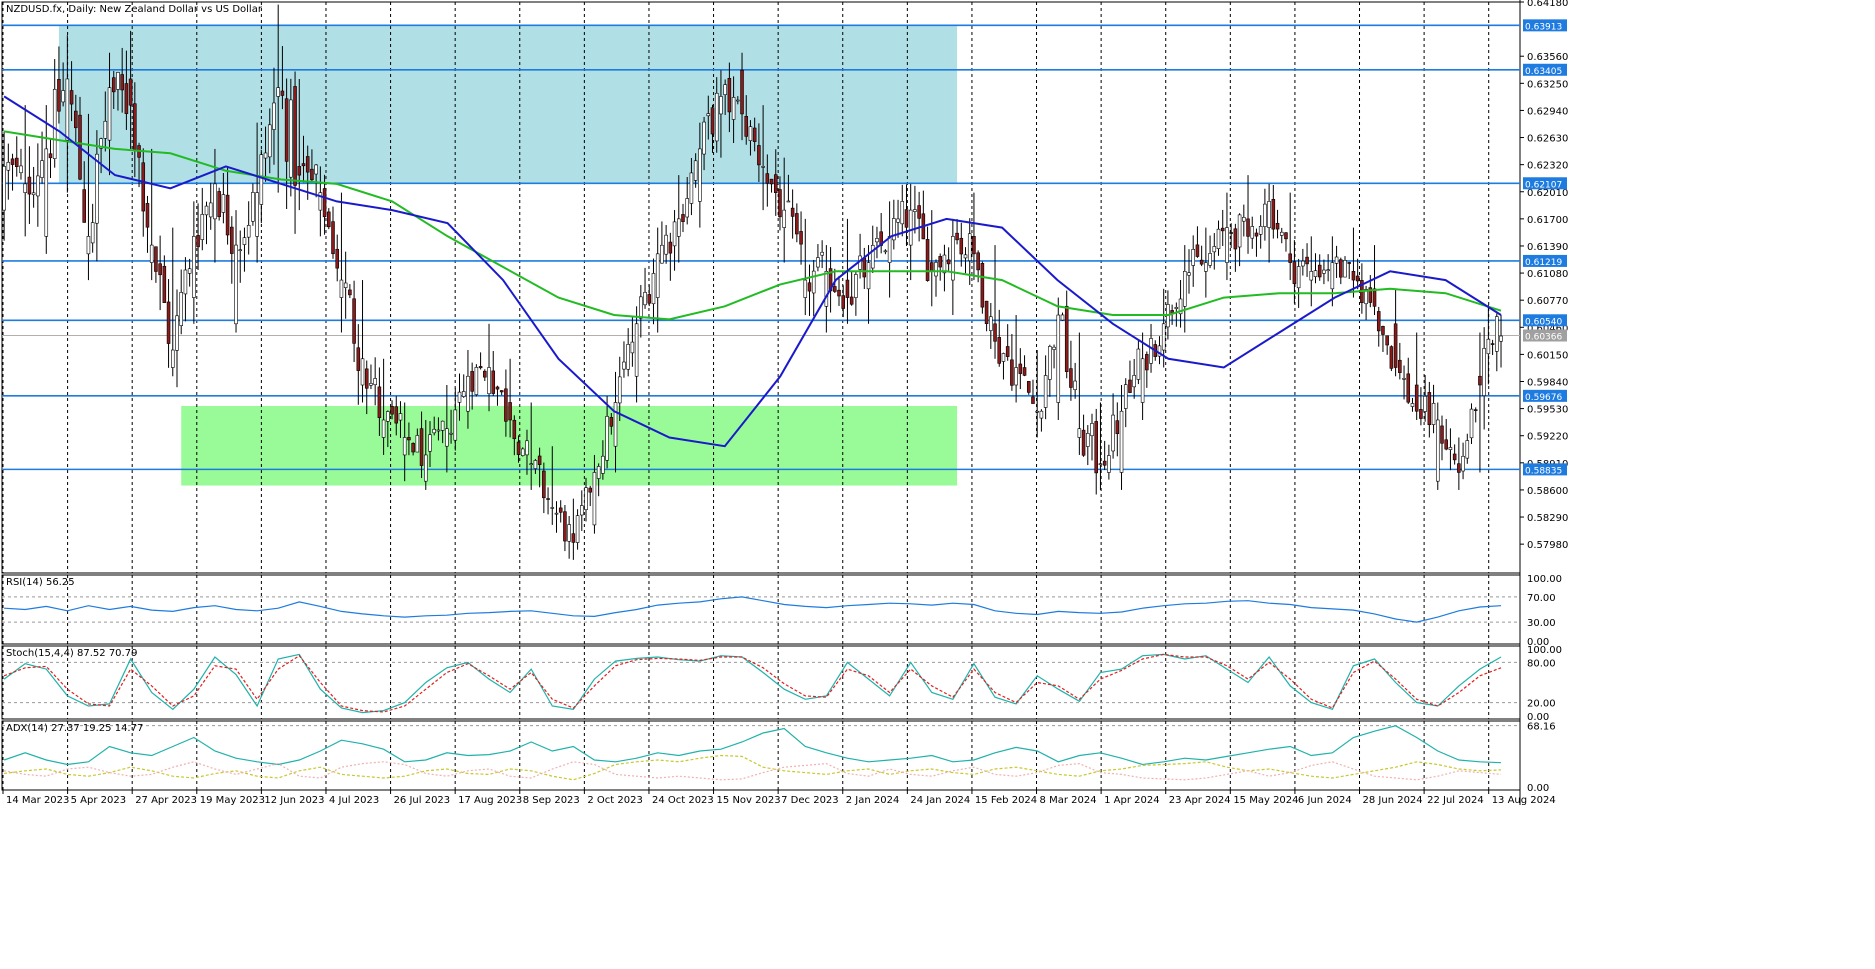 This screenshot has width=1875, height=969. What do you see at coordinates (1524, 800) in the screenshot?
I see `date-label: 13 Aug 2024` at bounding box center [1524, 800].